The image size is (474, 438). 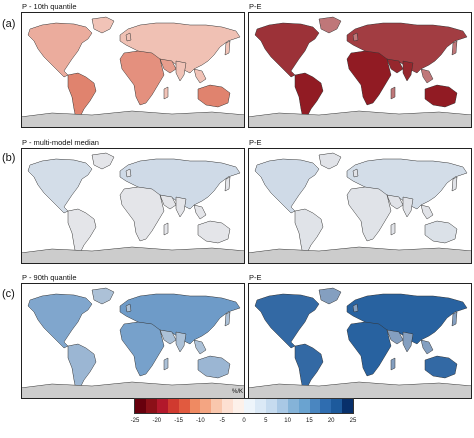 What do you see at coordinates (255, 6) in the screenshot?
I see `panel-title-a-right: P-E` at bounding box center [255, 6].